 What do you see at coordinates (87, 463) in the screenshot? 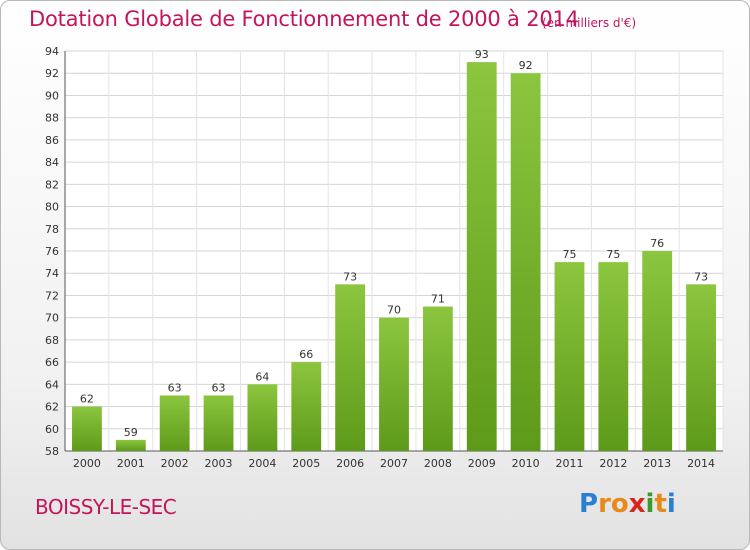
I see `x-tick-label-2000: 2000` at bounding box center [87, 463].